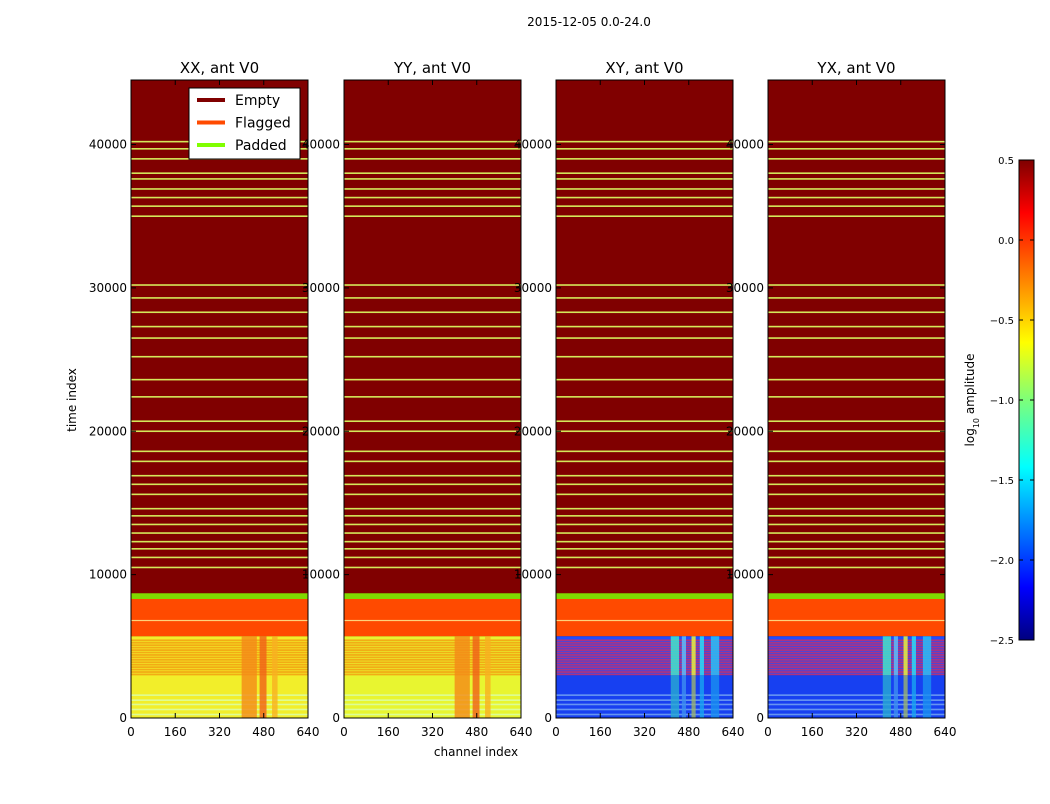 The width and height of the screenshot is (1050, 804). What do you see at coordinates (589, 22) in the screenshot?
I see `figure-suptitle: 2015-12-05 0.0-24.0` at bounding box center [589, 22].